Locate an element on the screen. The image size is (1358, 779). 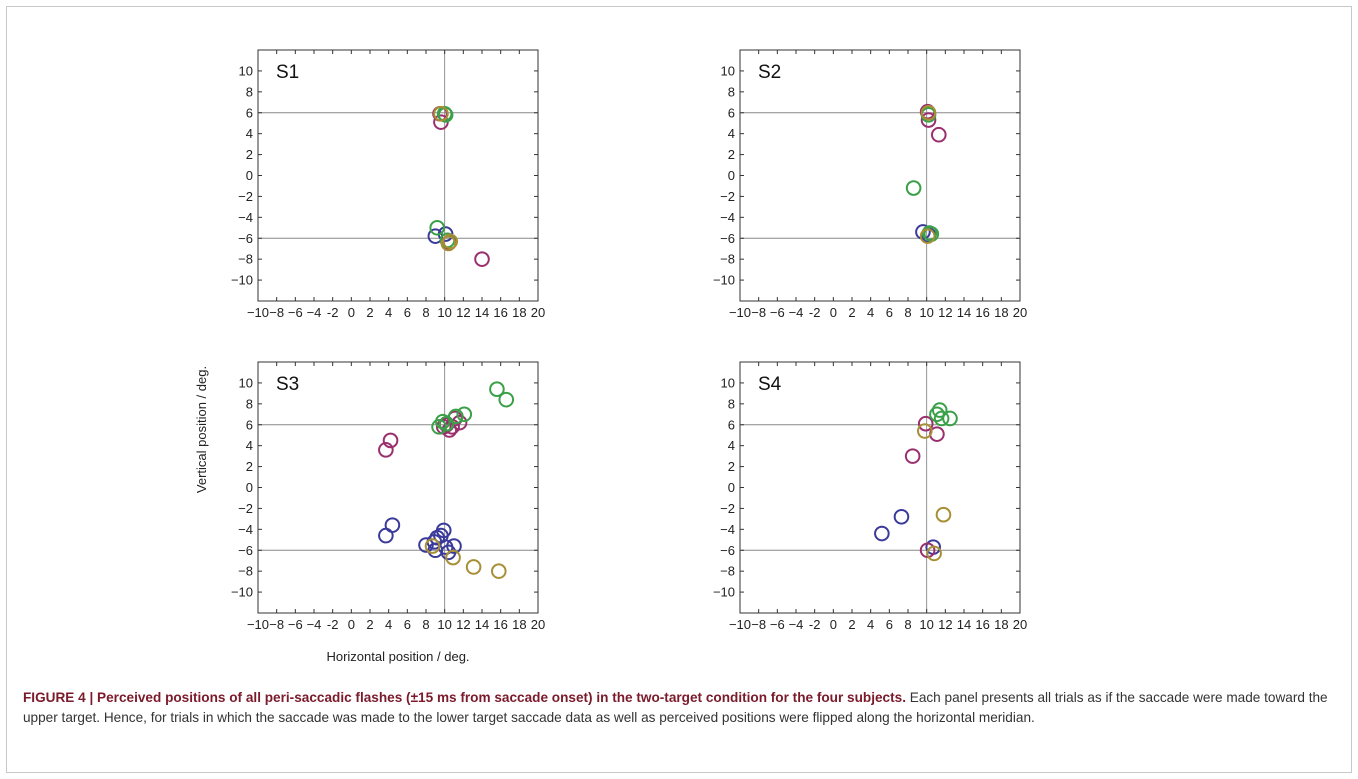
y-tick-label: 10 is located at coordinates (246, 70).